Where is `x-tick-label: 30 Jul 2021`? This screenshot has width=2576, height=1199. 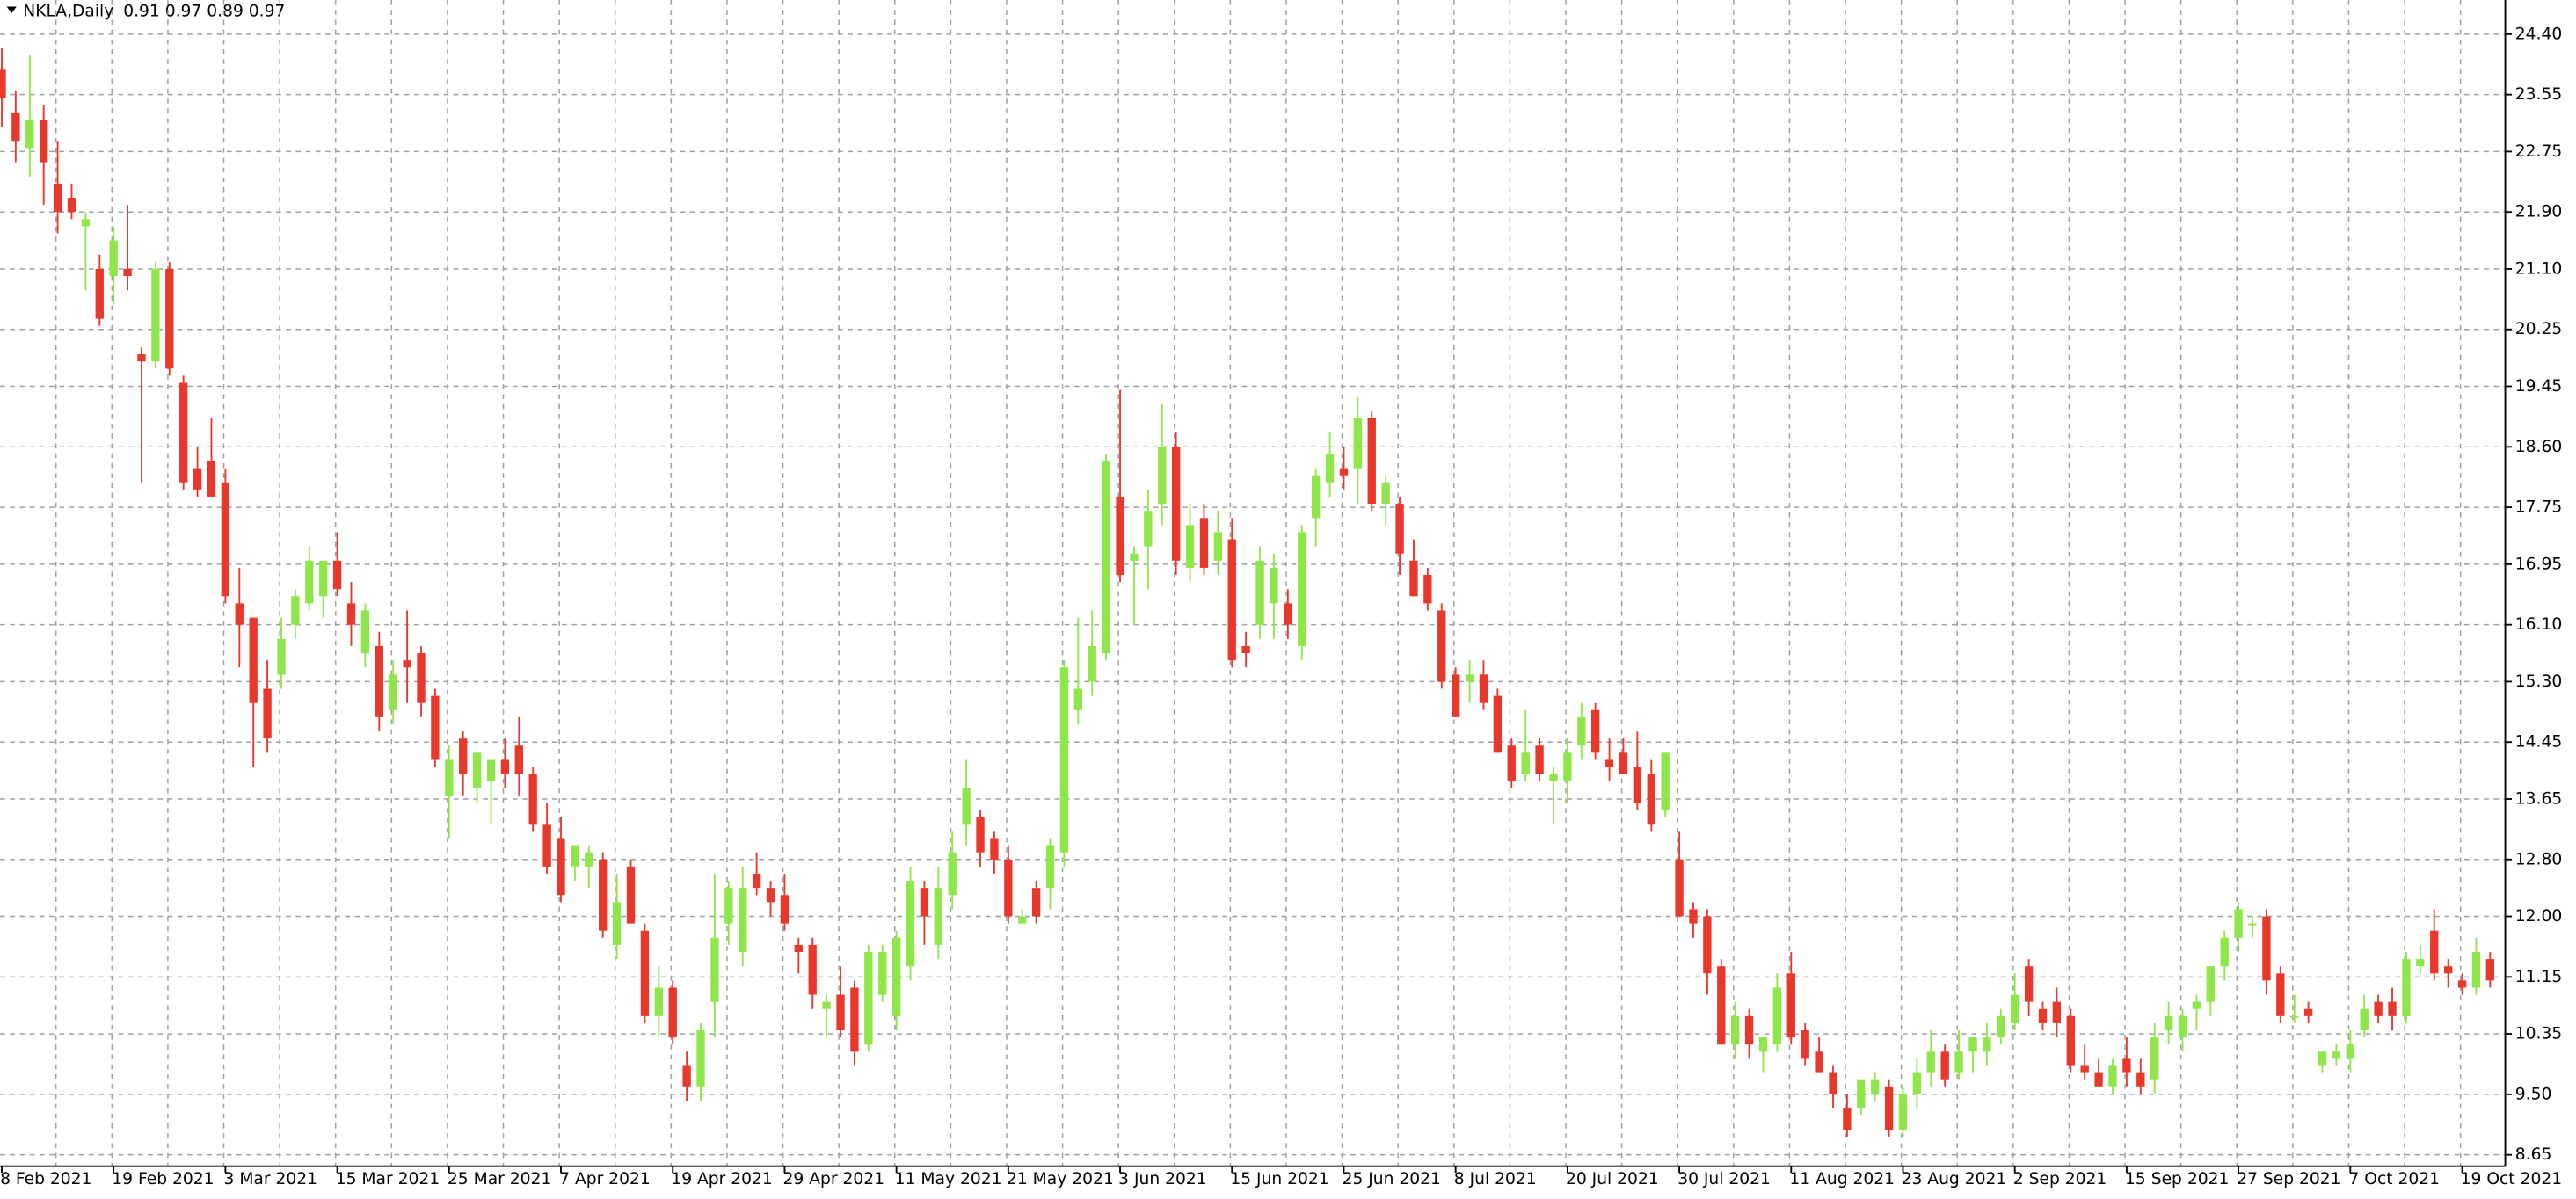 x-tick-label: 30 Jul 2021 is located at coordinates (1724, 1179).